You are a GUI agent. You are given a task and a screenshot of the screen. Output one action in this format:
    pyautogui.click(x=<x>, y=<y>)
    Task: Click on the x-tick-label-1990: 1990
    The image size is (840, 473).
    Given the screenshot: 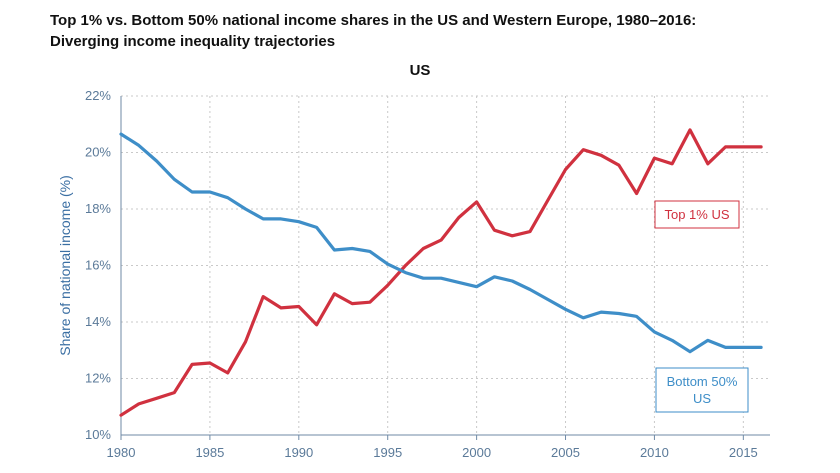 What is the action you would take?
    pyautogui.click(x=298, y=452)
    